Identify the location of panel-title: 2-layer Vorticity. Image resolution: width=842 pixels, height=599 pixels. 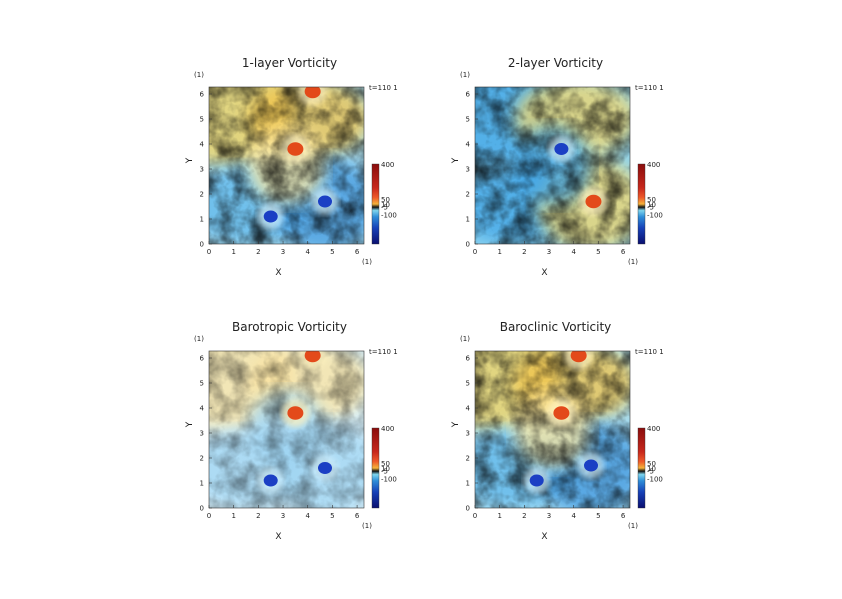
(555, 63).